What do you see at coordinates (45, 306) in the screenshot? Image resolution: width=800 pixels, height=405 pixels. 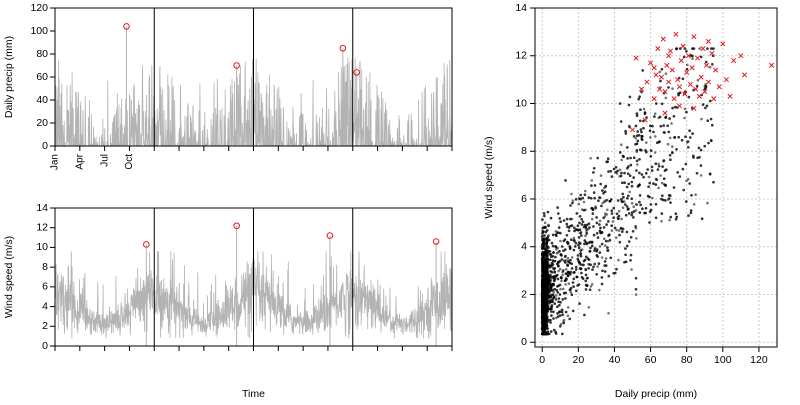 I see `y-tick-label: 4` at bounding box center [45, 306].